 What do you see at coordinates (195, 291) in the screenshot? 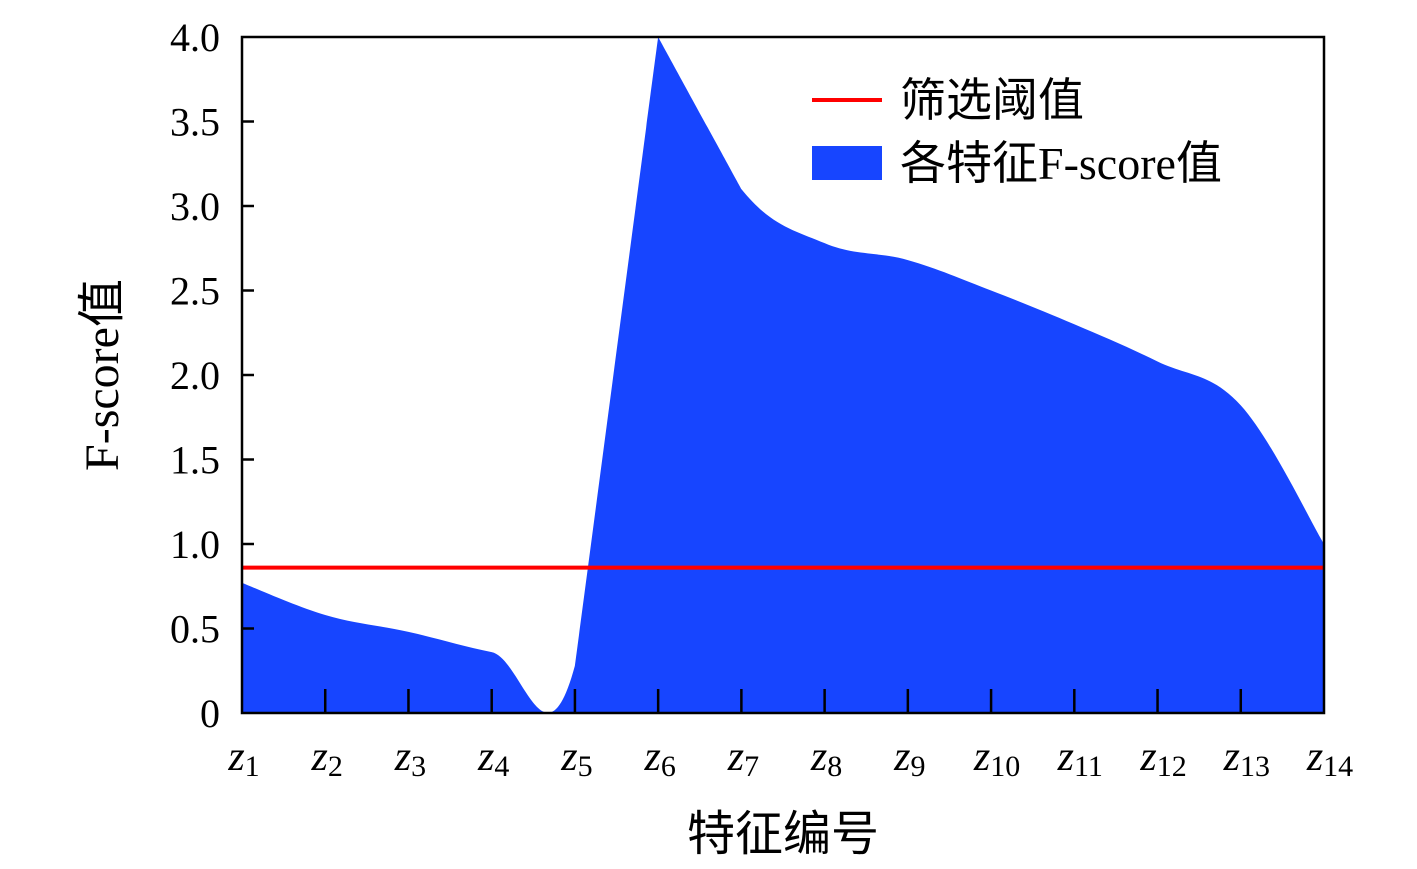
I see `y-tick-label: 2.5` at bounding box center [195, 291].